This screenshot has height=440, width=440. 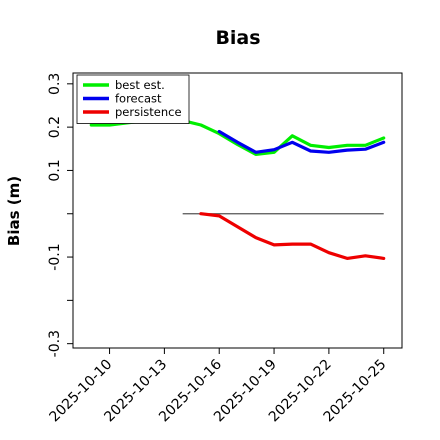 I want to click on series-line-best-est, so click(x=237, y=137).